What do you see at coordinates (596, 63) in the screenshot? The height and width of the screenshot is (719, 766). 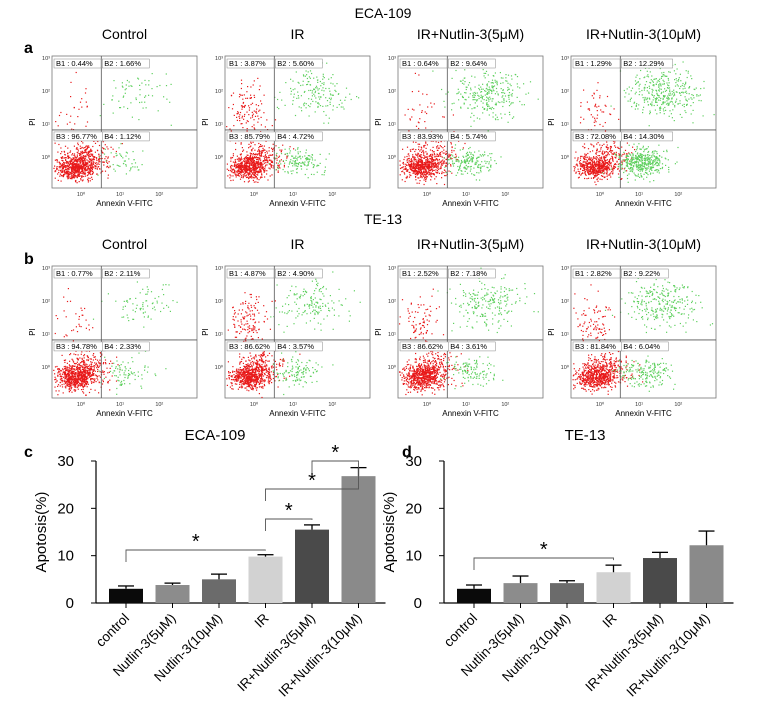 I see `quadrant-label-b1-box` at bounding box center [596, 63].